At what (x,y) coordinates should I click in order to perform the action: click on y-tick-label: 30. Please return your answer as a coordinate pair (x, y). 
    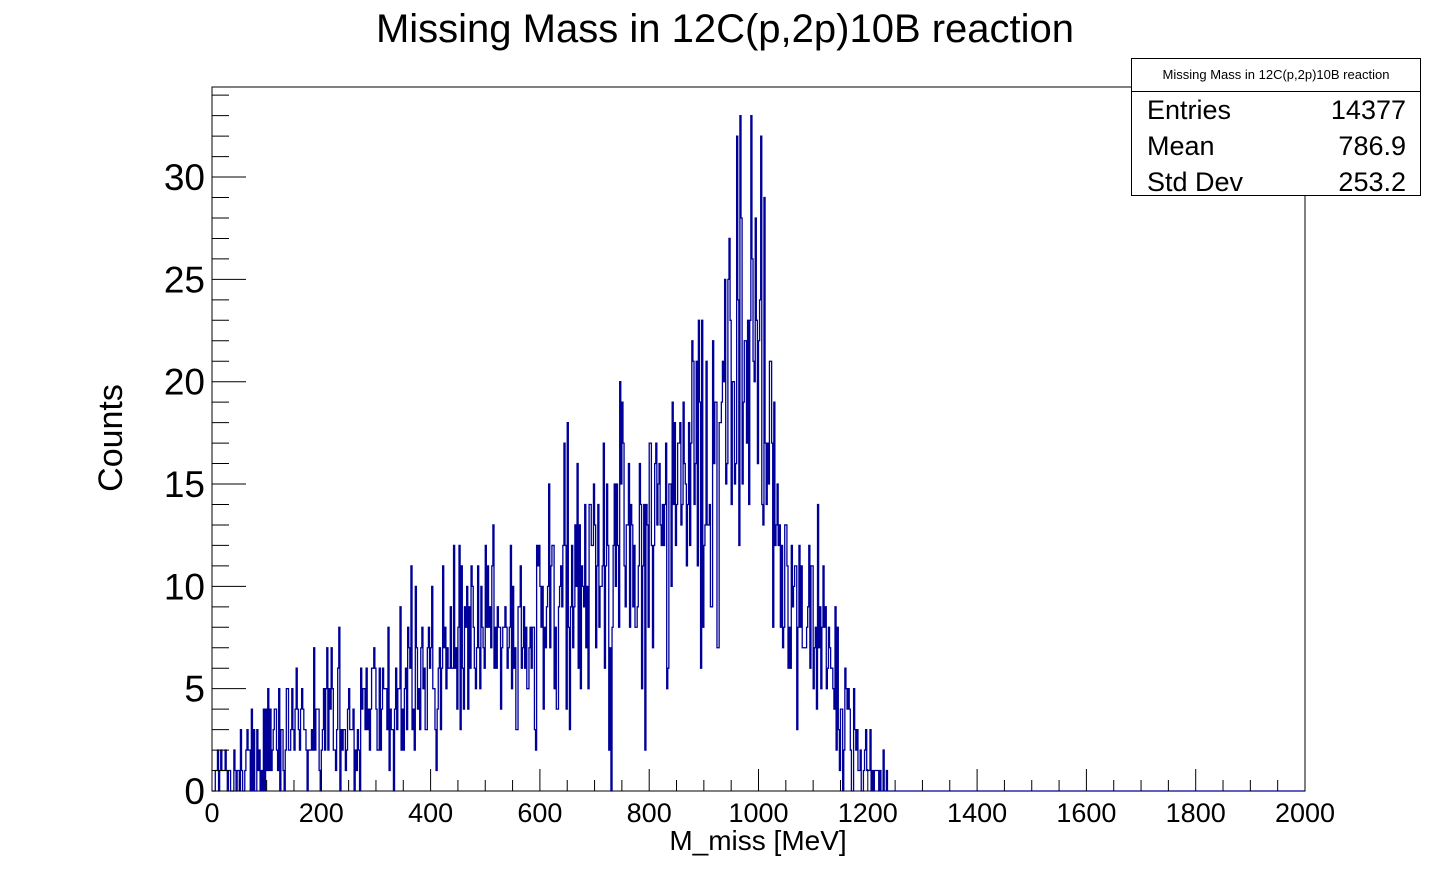
    Looking at the image, I should click on (184, 177).